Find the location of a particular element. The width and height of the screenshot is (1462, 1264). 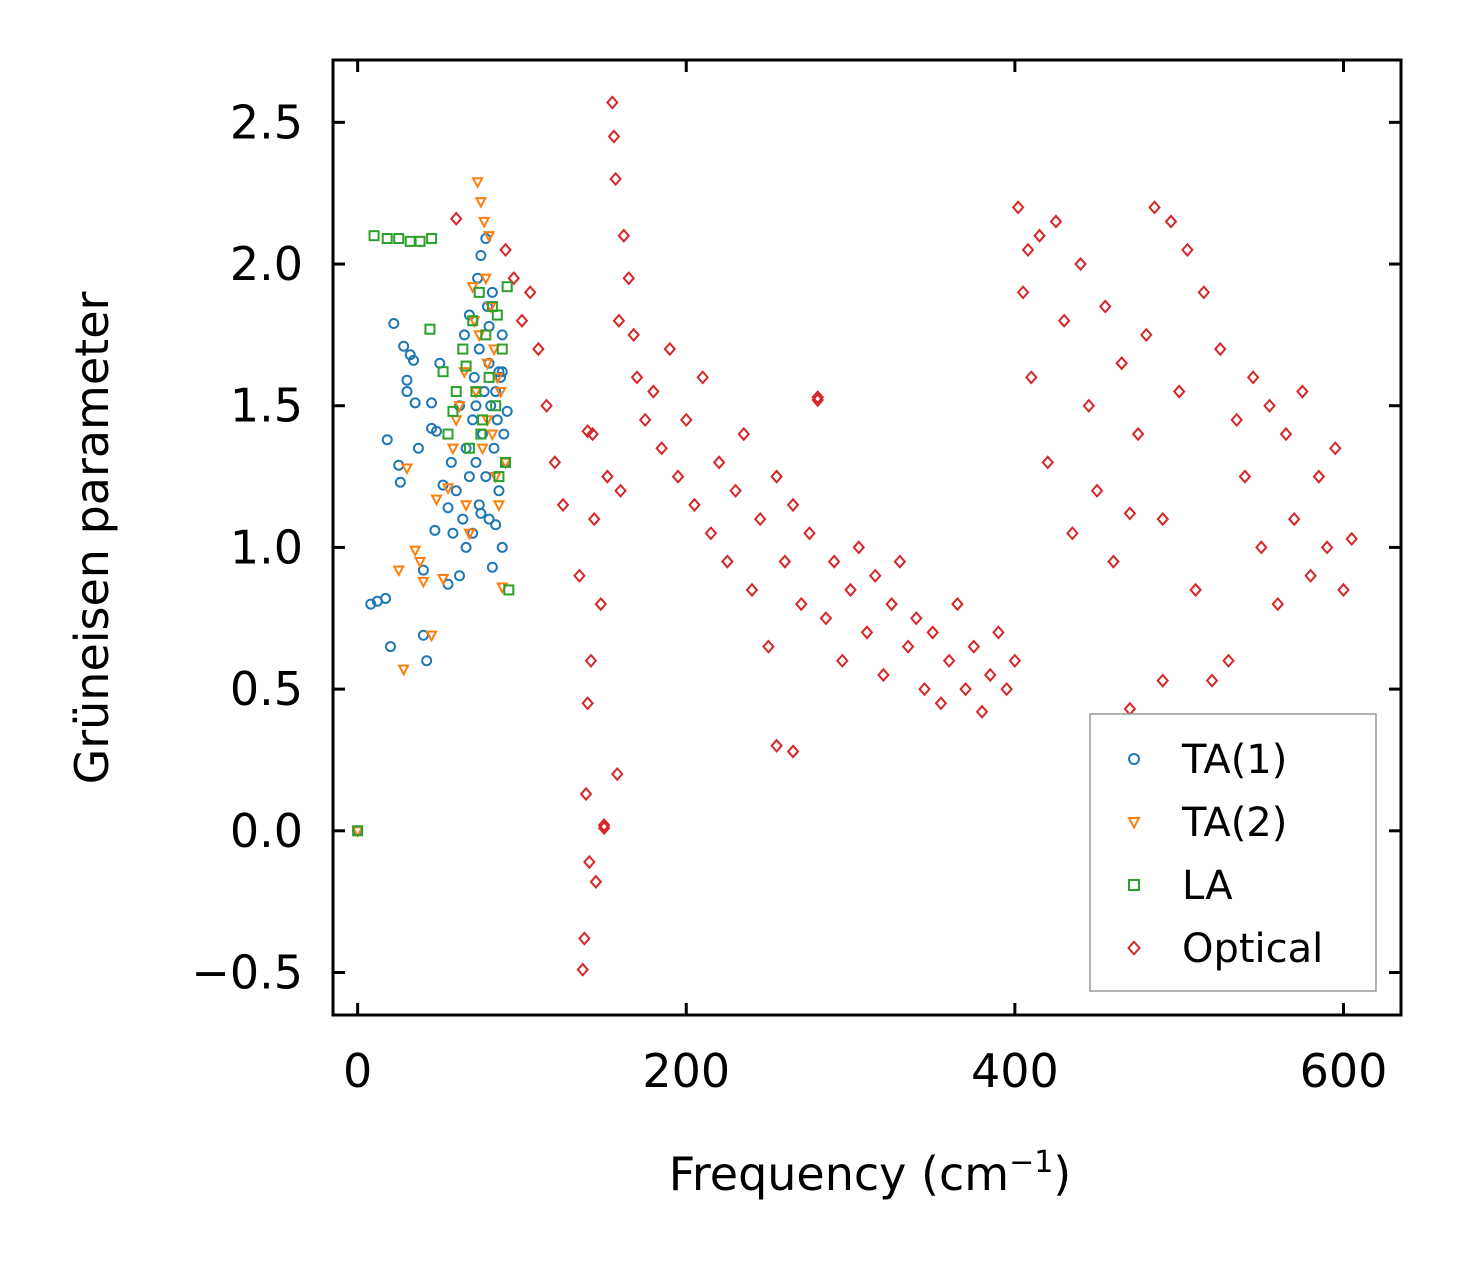

legend-label: TA(1) is located at coordinates (1234, 760).